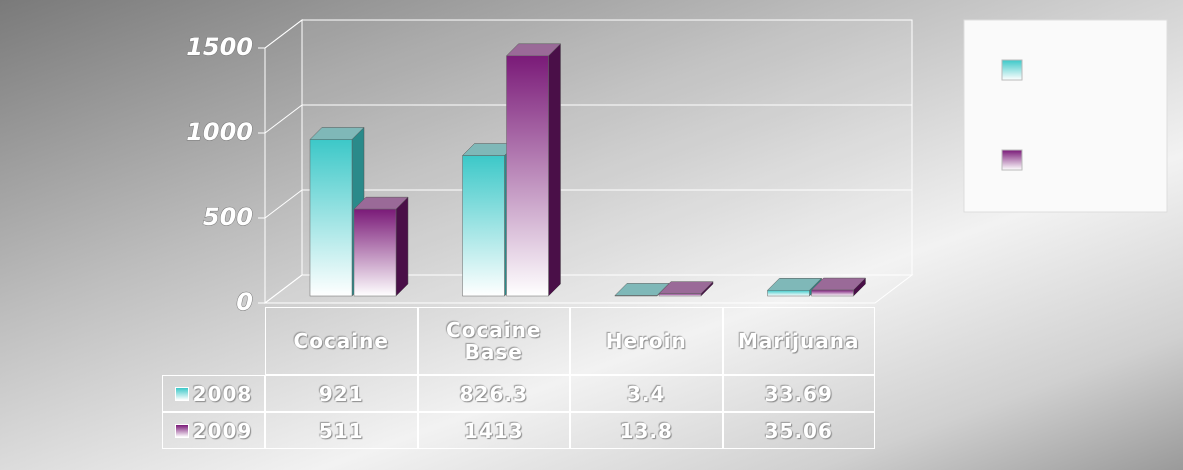  I want to click on value-cell: 921, so click(341, 393).